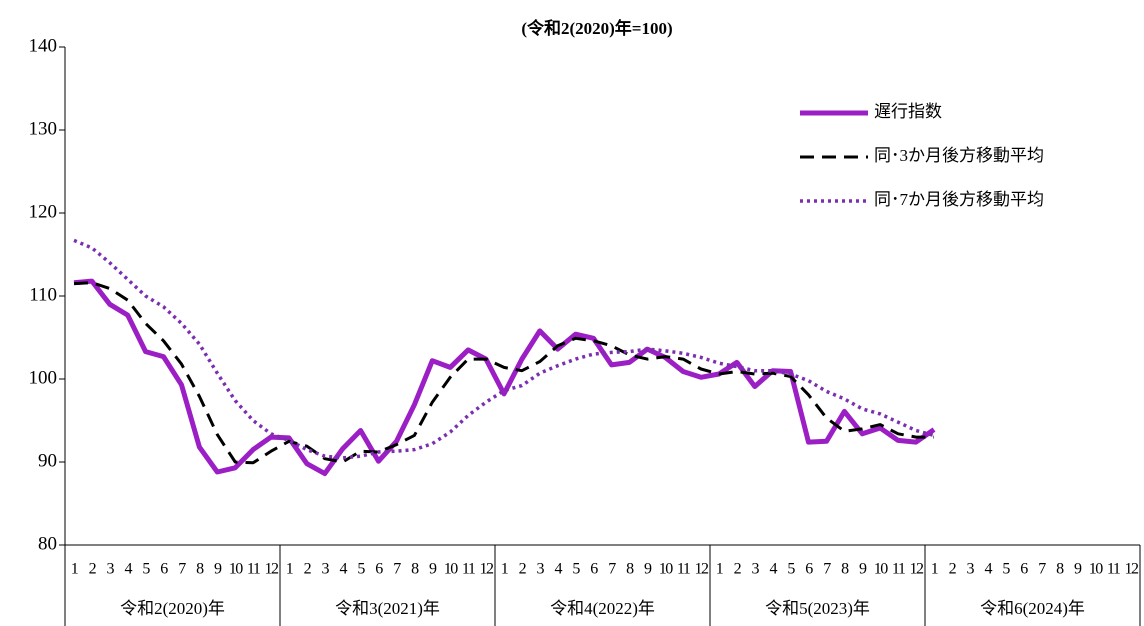 Image resolution: width=1144 pixels, height=626 pixels. I want to click on legend-label: 同･3か月後方移動平均, so click(959, 155).